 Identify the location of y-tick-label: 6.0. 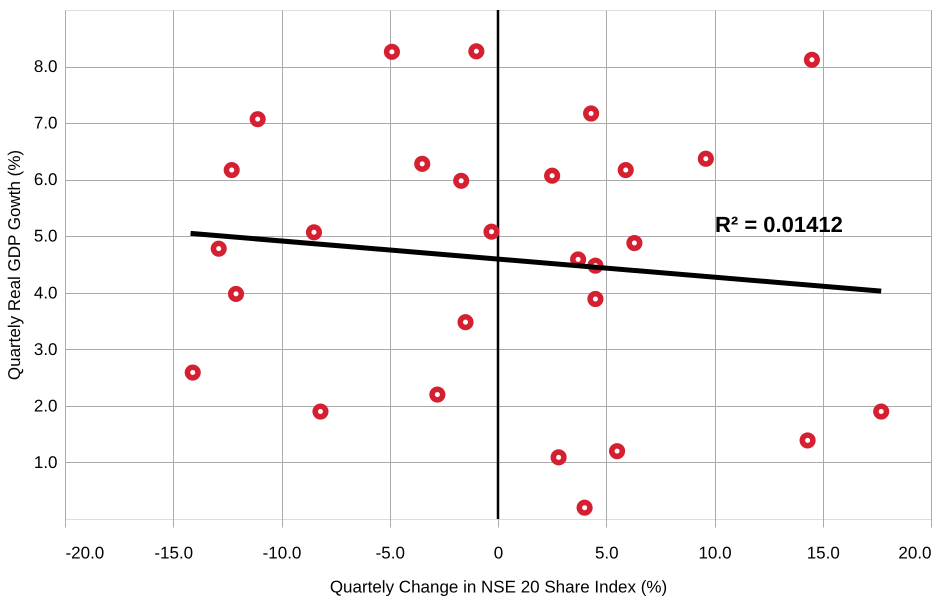
(46, 180).